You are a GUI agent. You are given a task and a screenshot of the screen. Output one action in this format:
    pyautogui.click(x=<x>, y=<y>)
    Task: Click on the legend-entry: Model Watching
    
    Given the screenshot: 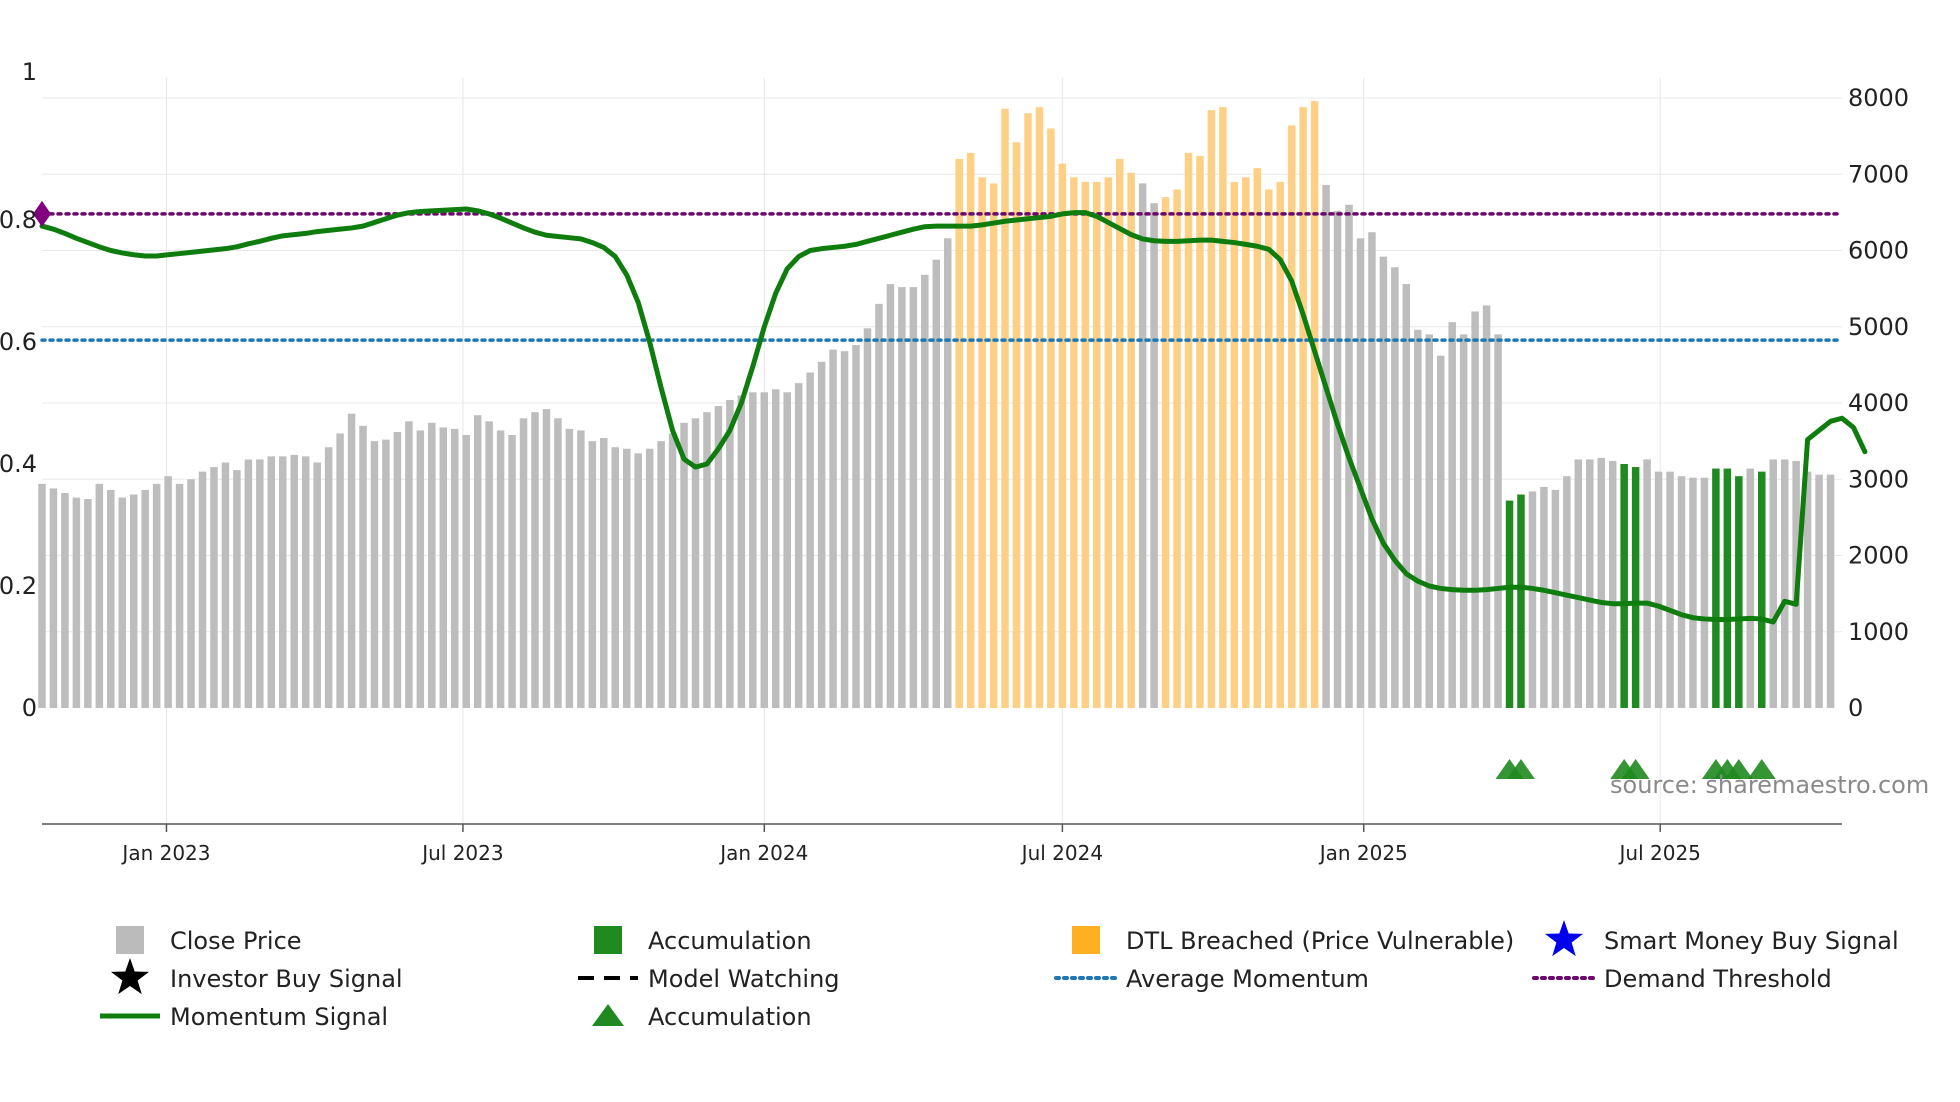 What is the action you would take?
    pyautogui.click(x=709, y=979)
    